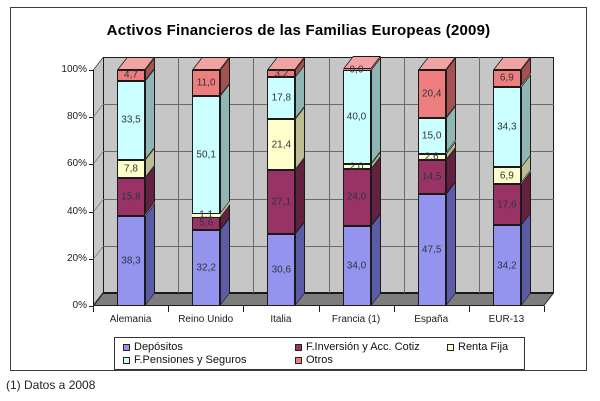 The image size is (600, 401). Describe the element at coordinates (206, 319) in the screenshot. I see `x-category-label: Reino Unido` at that location.